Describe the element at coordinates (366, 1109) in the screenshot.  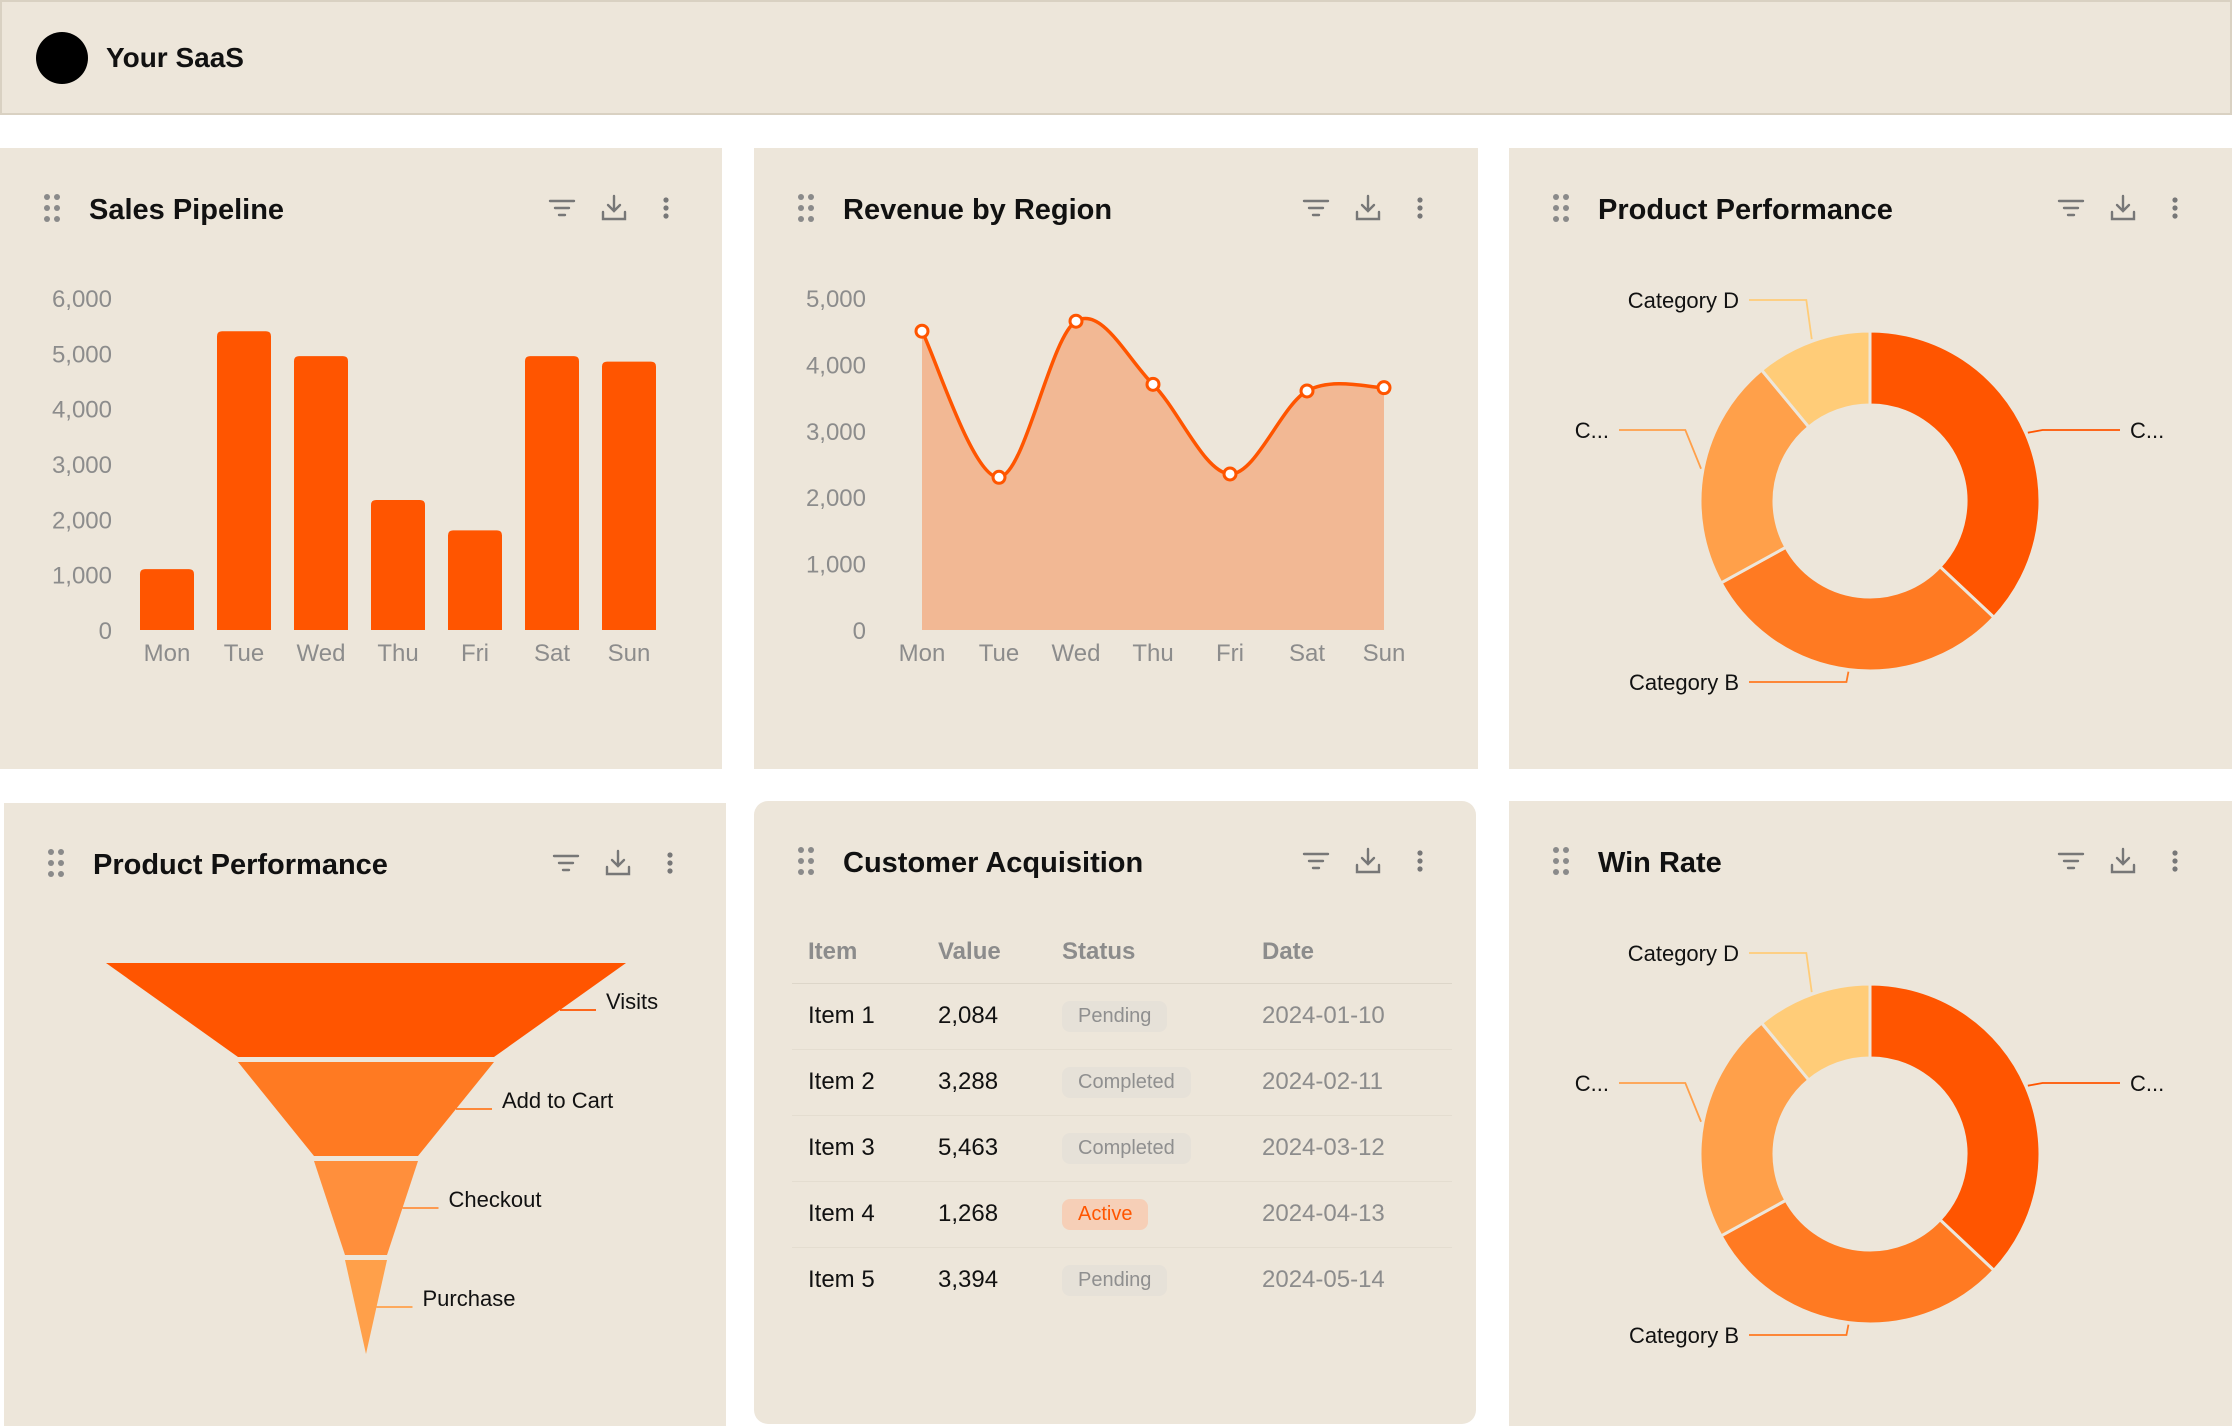
I see `funnel-segment` at that location.